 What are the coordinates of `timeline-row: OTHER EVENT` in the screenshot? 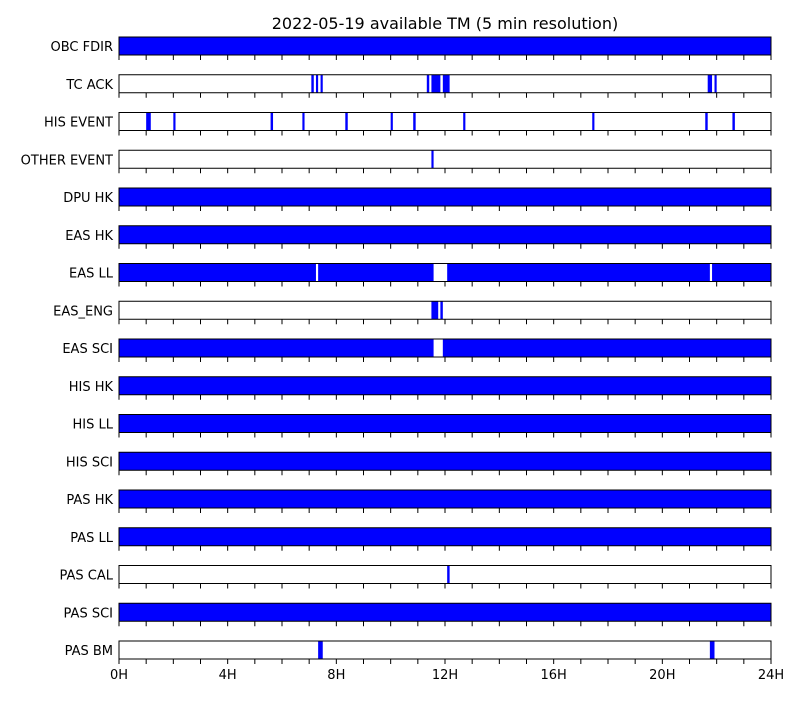 It's located at (396, 161).